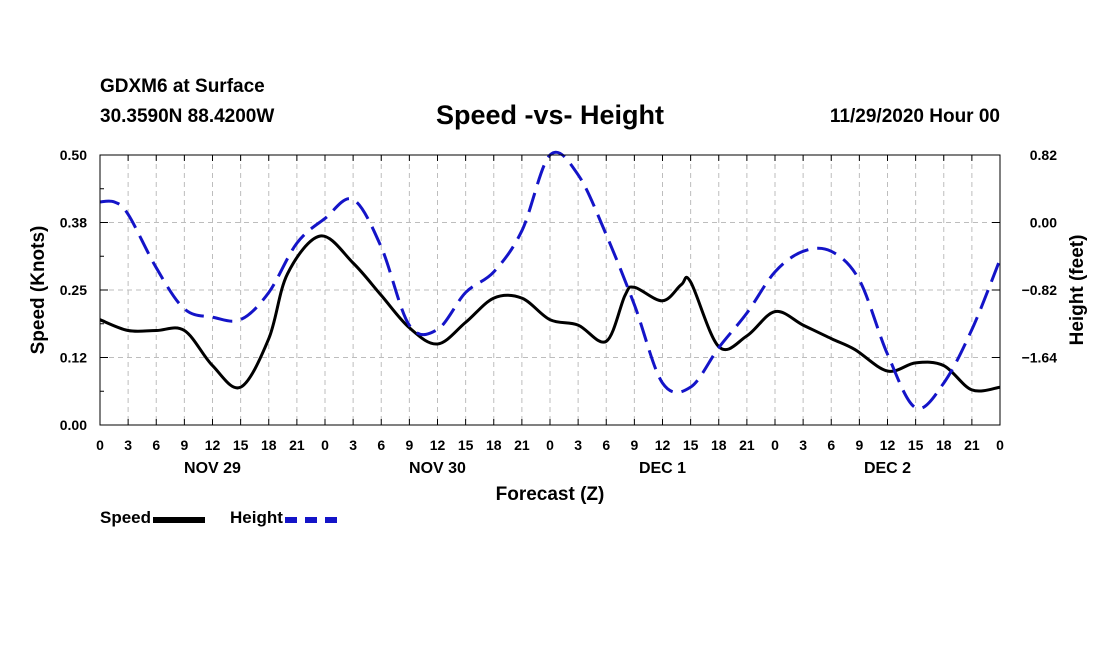 The height and width of the screenshot is (650, 1100). I want to click on y2-tick-label: −1.64, so click(1040, 358).